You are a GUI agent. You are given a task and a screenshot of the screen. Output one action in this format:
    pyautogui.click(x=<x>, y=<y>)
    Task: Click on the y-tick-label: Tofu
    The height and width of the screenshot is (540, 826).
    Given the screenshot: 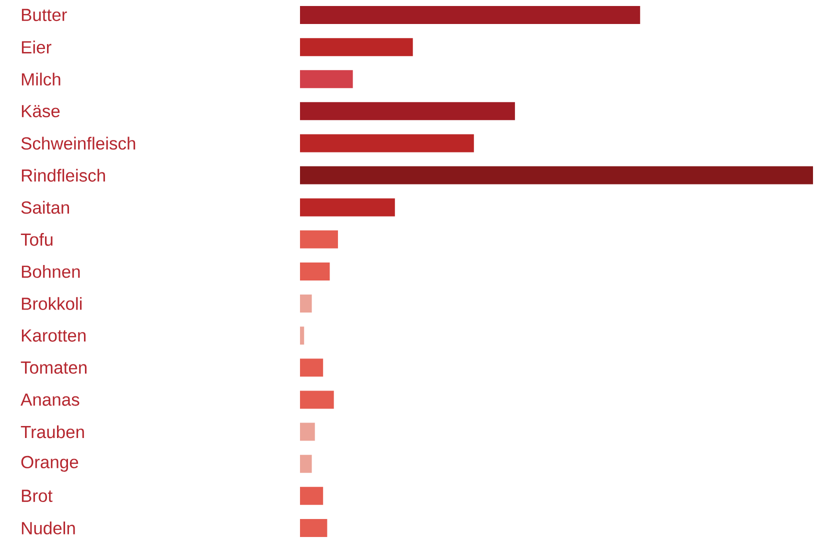 What is the action you would take?
    pyautogui.click(x=36, y=239)
    